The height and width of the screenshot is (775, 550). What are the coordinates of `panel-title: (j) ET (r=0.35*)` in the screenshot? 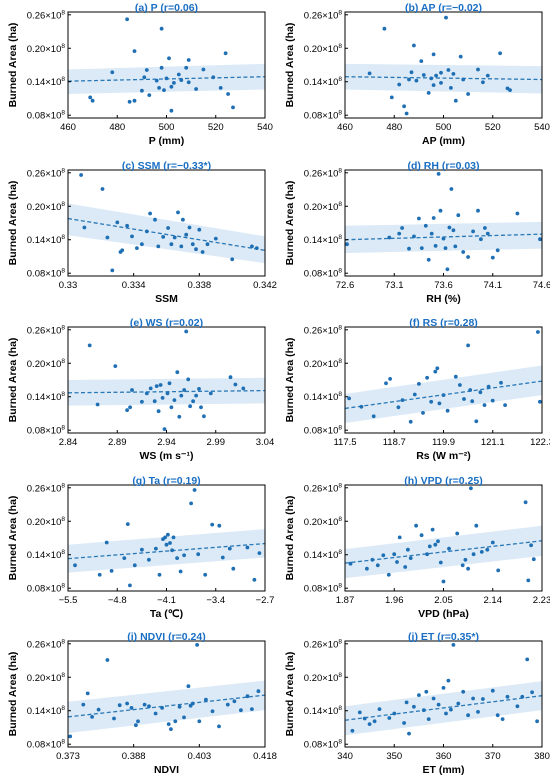 It's located at (443, 637).